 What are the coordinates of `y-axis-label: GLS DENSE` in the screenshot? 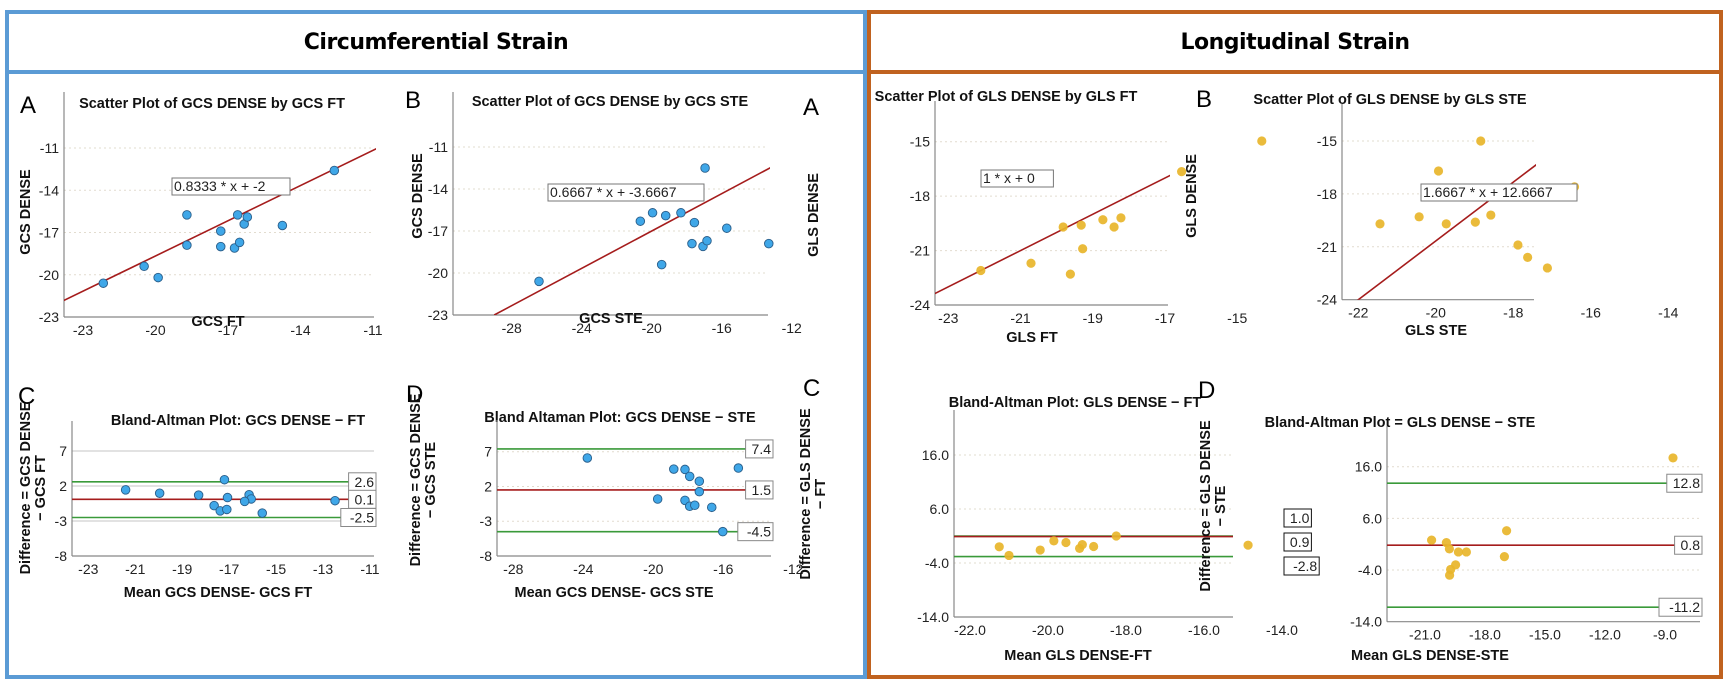 It's located at (1192, 196).